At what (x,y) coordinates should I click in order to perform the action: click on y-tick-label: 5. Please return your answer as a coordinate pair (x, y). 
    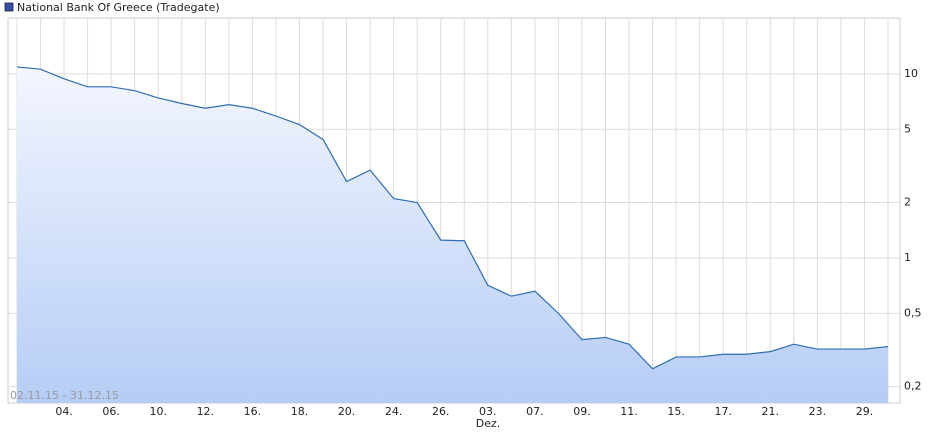
    Looking at the image, I should click on (907, 128).